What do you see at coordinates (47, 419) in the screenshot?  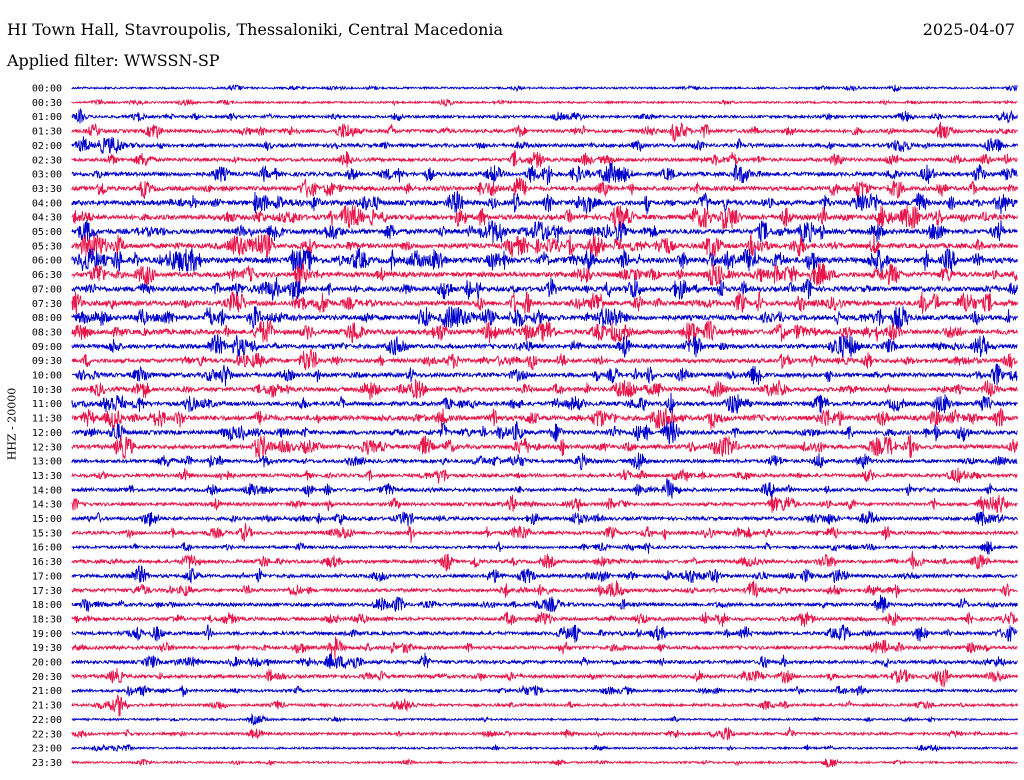 I see `row-time-label: 11:30` at bounding box center [47, 419].